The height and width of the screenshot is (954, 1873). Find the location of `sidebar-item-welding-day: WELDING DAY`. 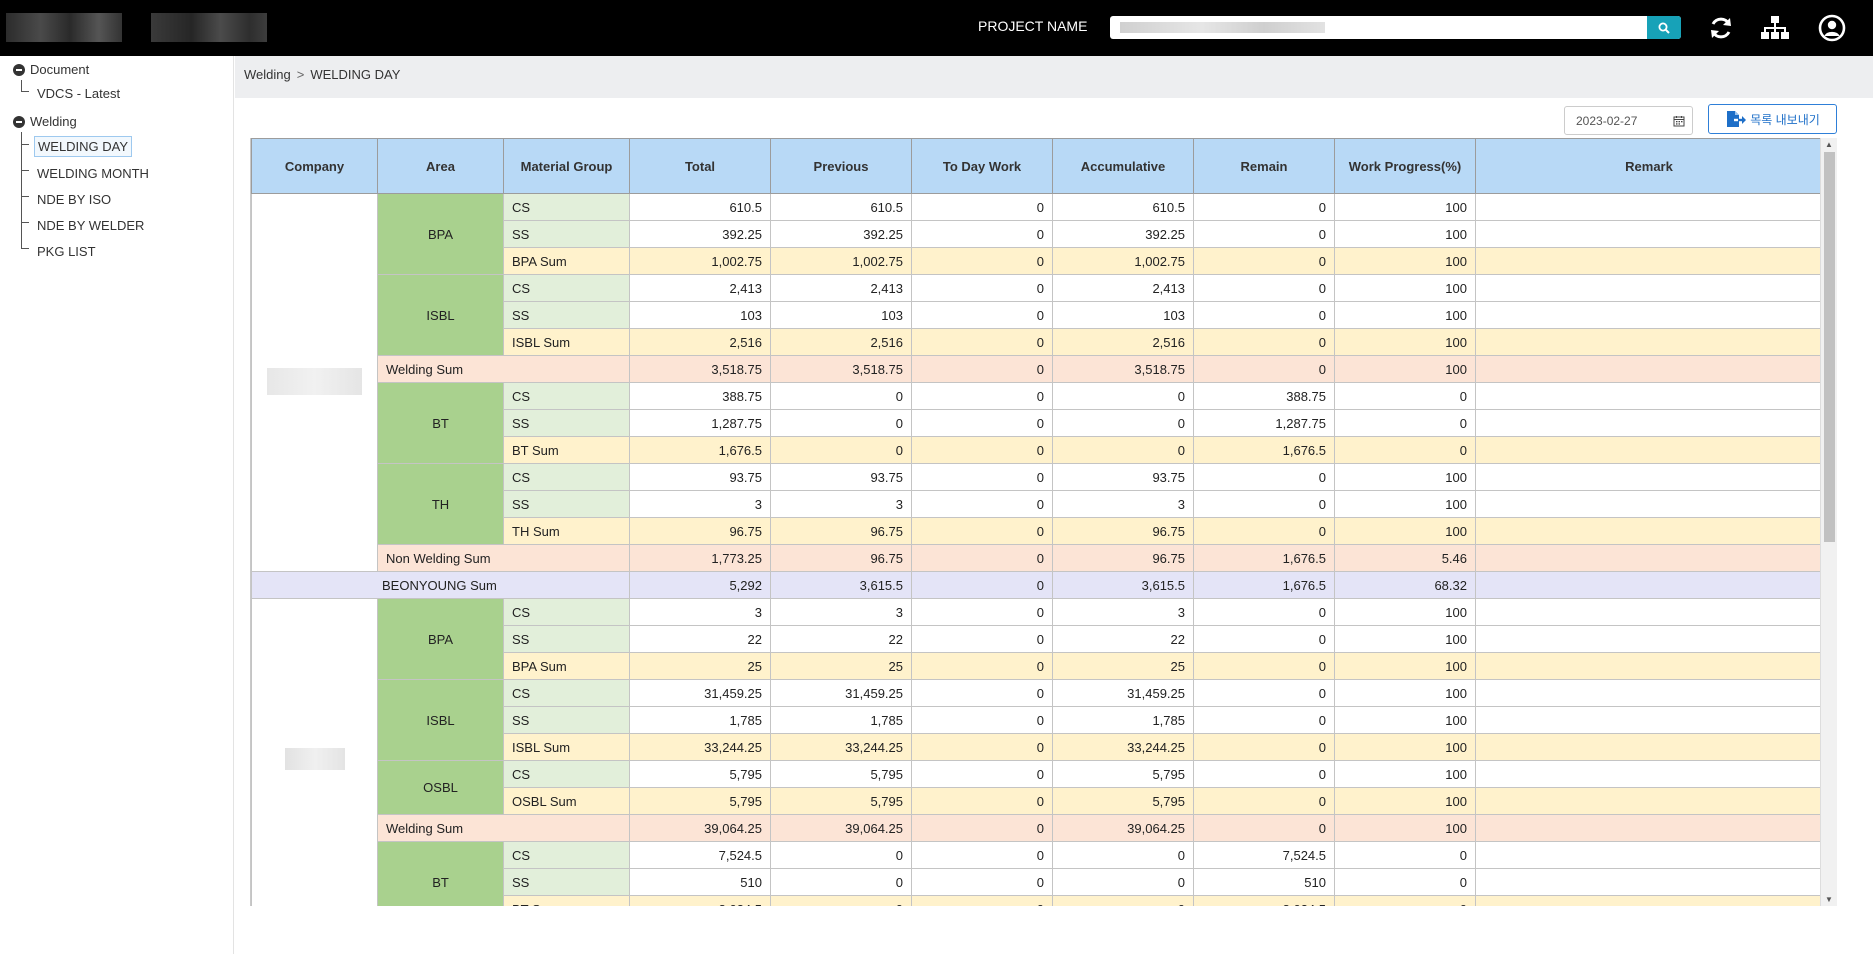

sidebar-item-welding-day: WELDING DAY is located at coordinates (83, 146).